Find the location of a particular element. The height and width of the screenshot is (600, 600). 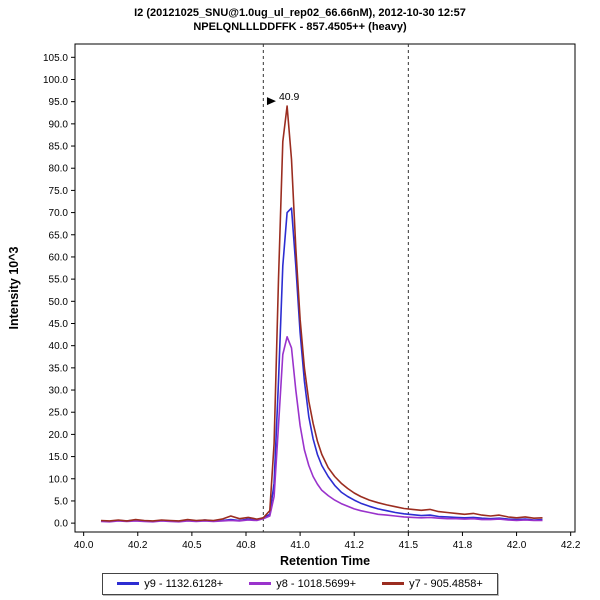

y-tick-label: 75.0 is located at coordinates (59, 191).